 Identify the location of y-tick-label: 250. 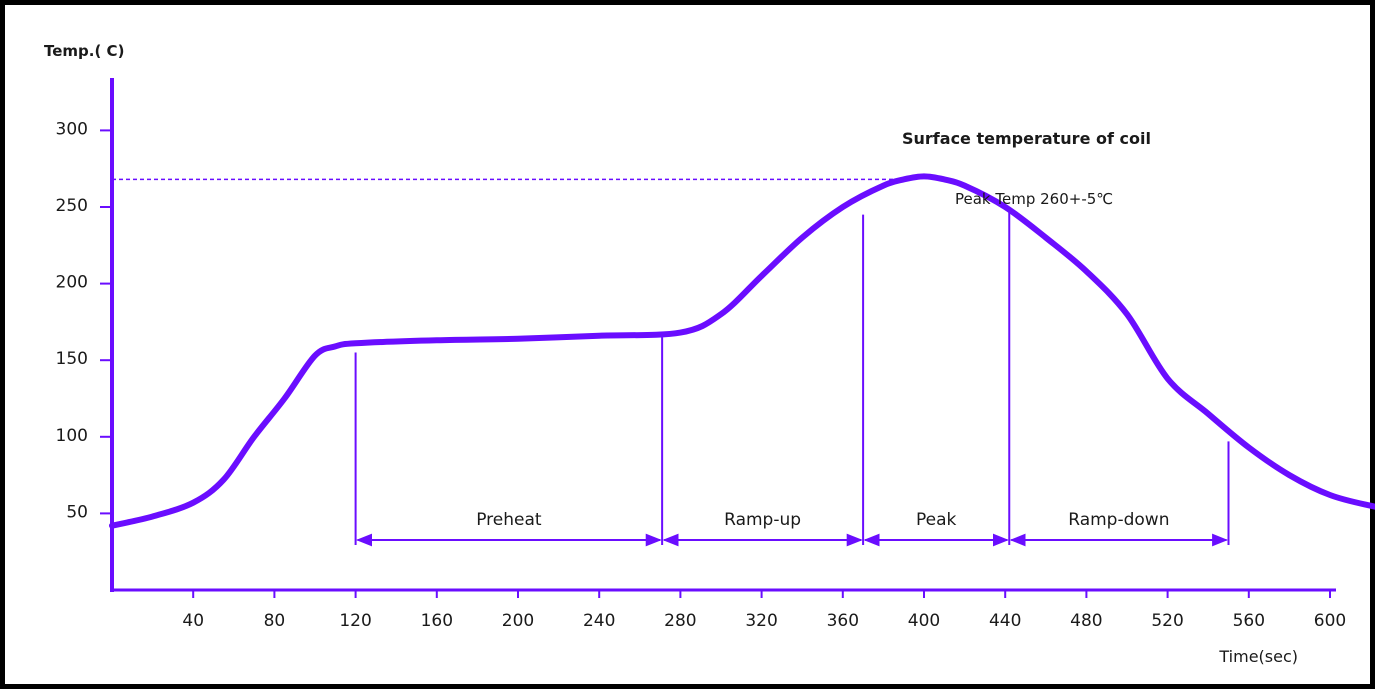
(72, 206).